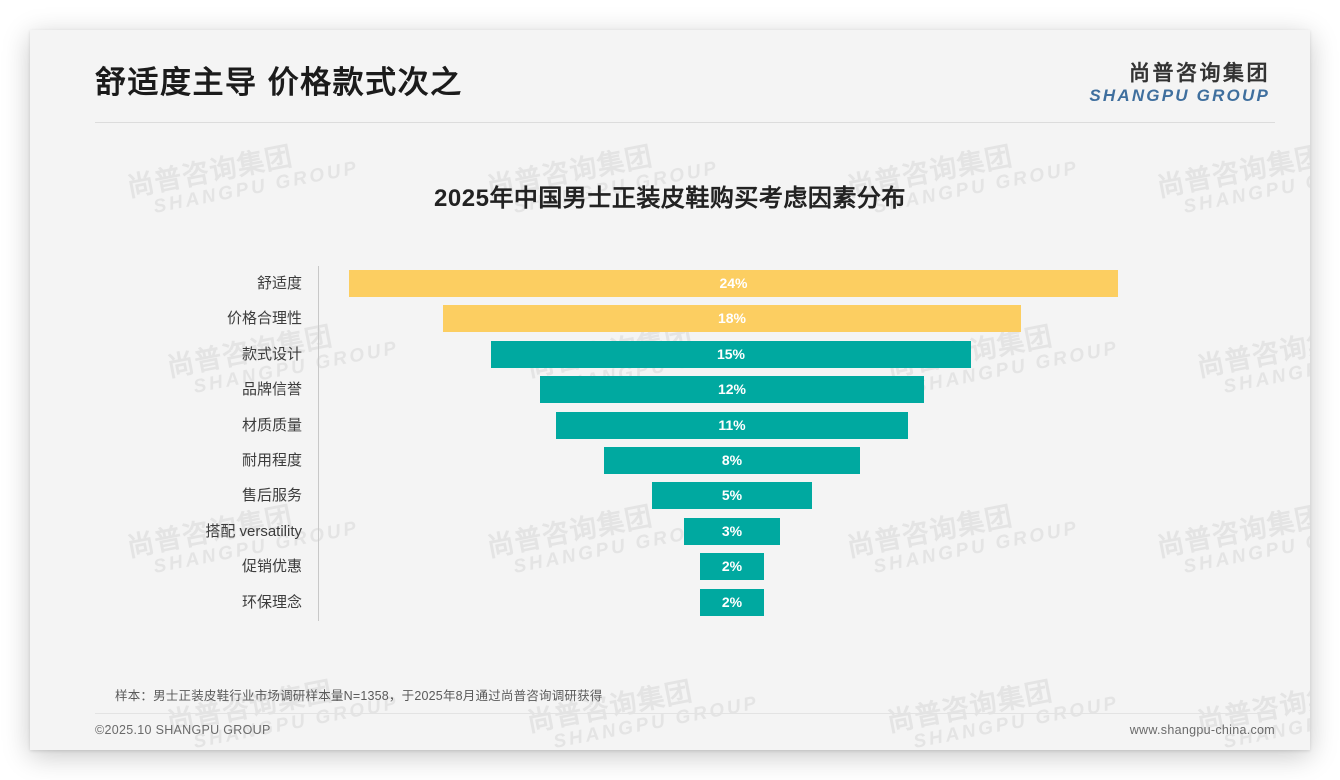 The image size is (1340, 780). Describe the element at coordinates (271, 460) in the screenshot. I see `category-label: 耐用程度` at that location.